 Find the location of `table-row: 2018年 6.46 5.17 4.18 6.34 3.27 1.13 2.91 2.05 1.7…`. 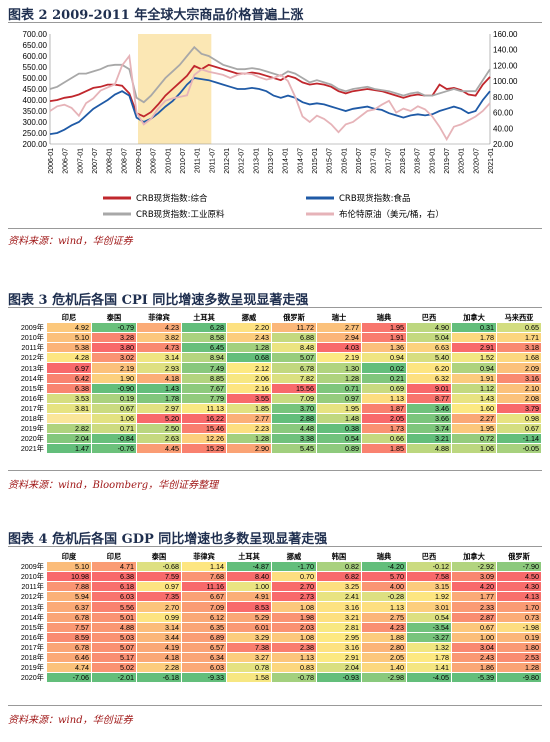

table-row: 2018年 6.46 5.17 4.18 6.34 3.27 1.13 2.91 2.05 1.7… is located at coordinates (275, 657).